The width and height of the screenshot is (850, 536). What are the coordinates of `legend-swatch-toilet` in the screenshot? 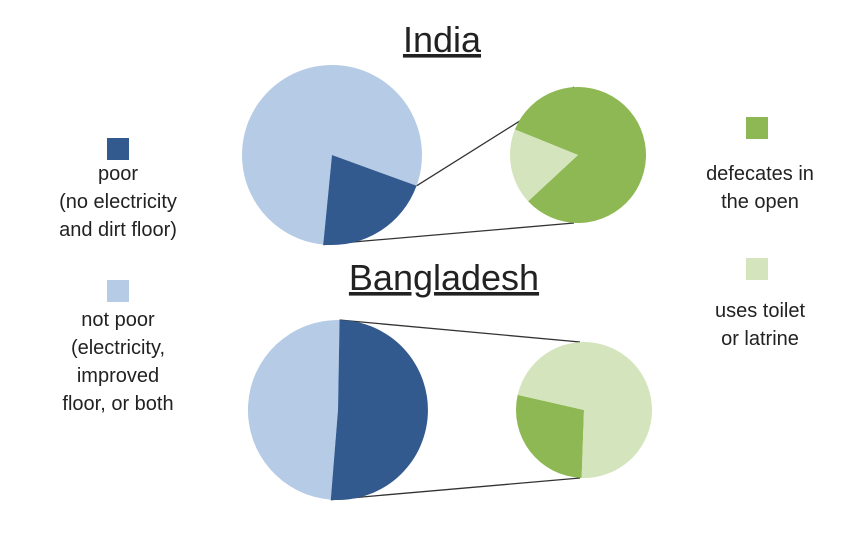 It's located at (757, 269).